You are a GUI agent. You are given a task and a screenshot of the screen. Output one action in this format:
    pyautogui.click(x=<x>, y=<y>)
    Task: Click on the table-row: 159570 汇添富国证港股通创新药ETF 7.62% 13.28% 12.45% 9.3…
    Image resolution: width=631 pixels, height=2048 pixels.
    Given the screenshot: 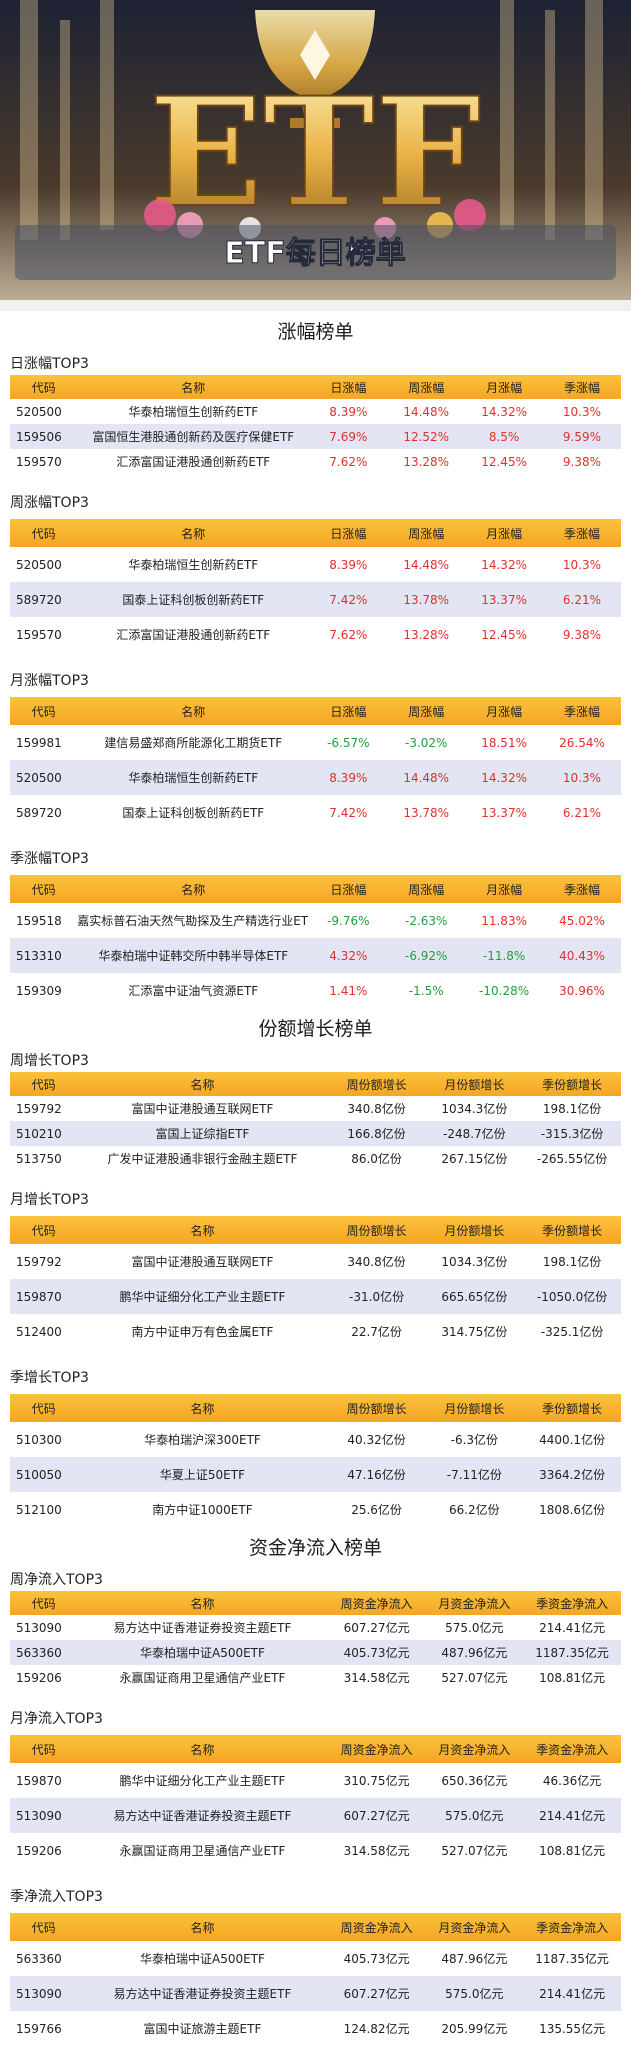 What is the action you would take?
    pyautogui.click(x=315, y=634)
    